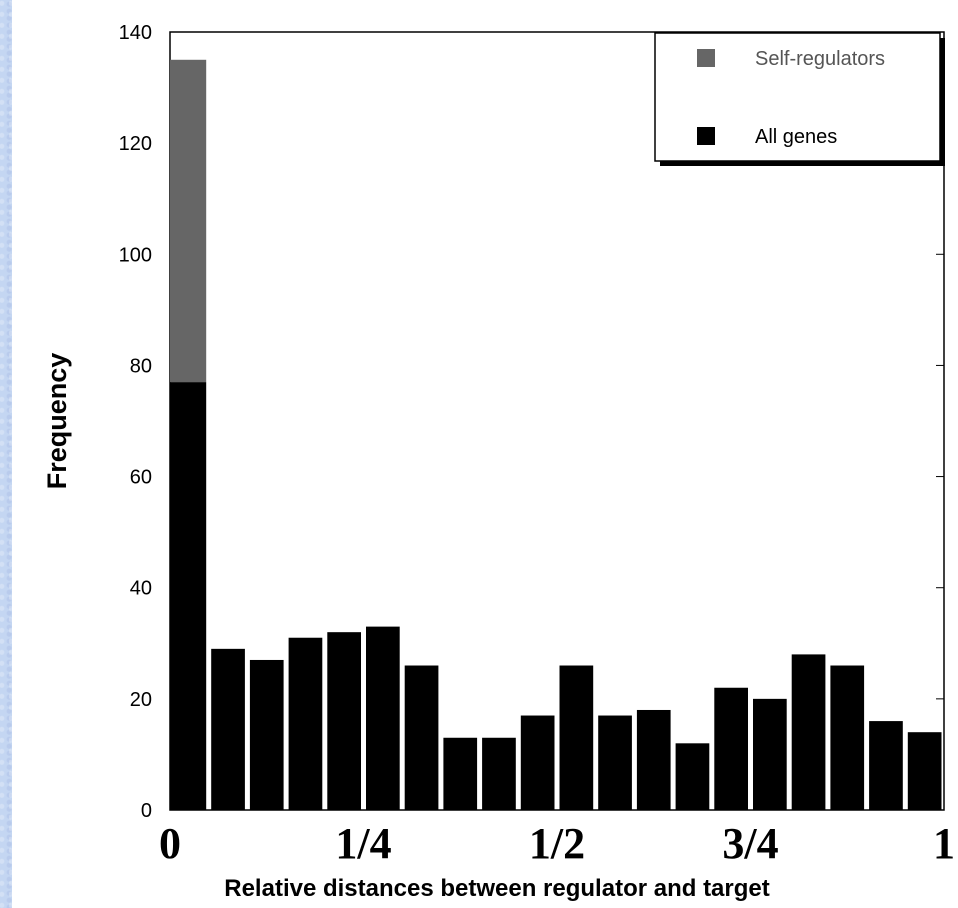  I want to click on y-tick-label: 100, so click(135, 255).